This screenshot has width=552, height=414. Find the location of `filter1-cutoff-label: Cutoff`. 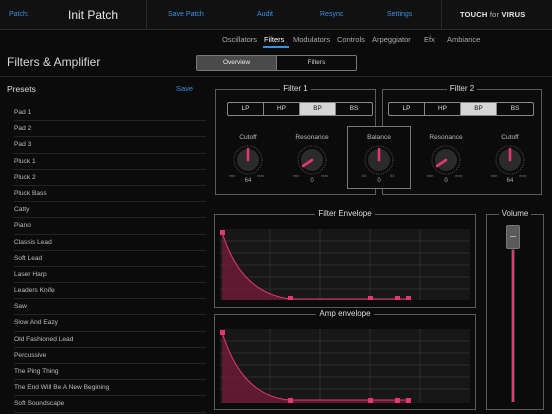

filter1-cutoff-label: Cutoff is located at coordinates (248, 137).